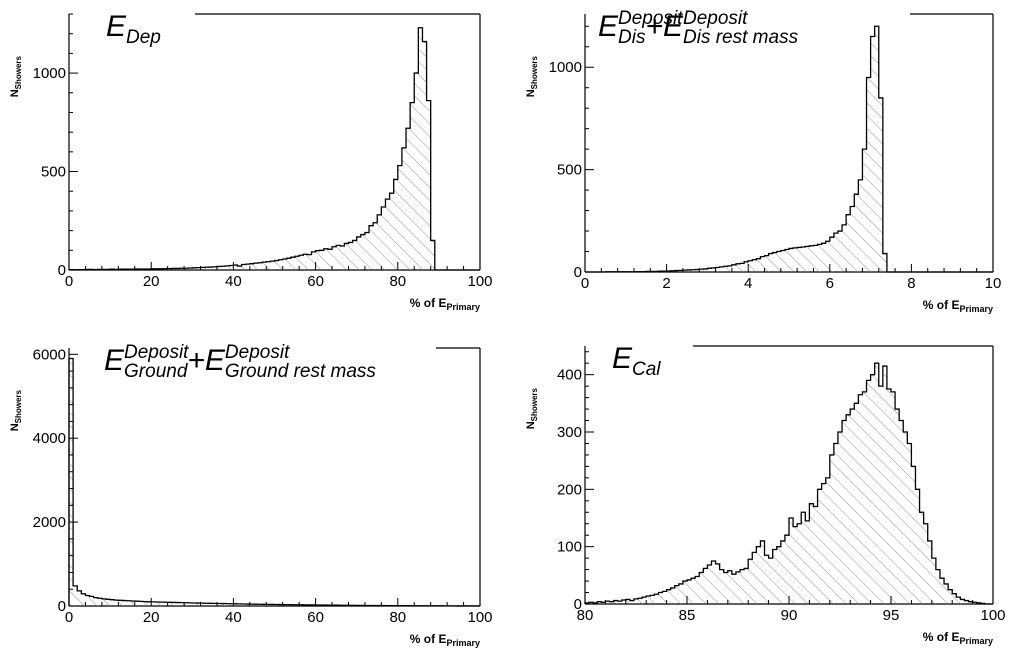  Describe the element at coordinates (569, 489) in the screenshot. I see `y-tick-label: 200` at that location.